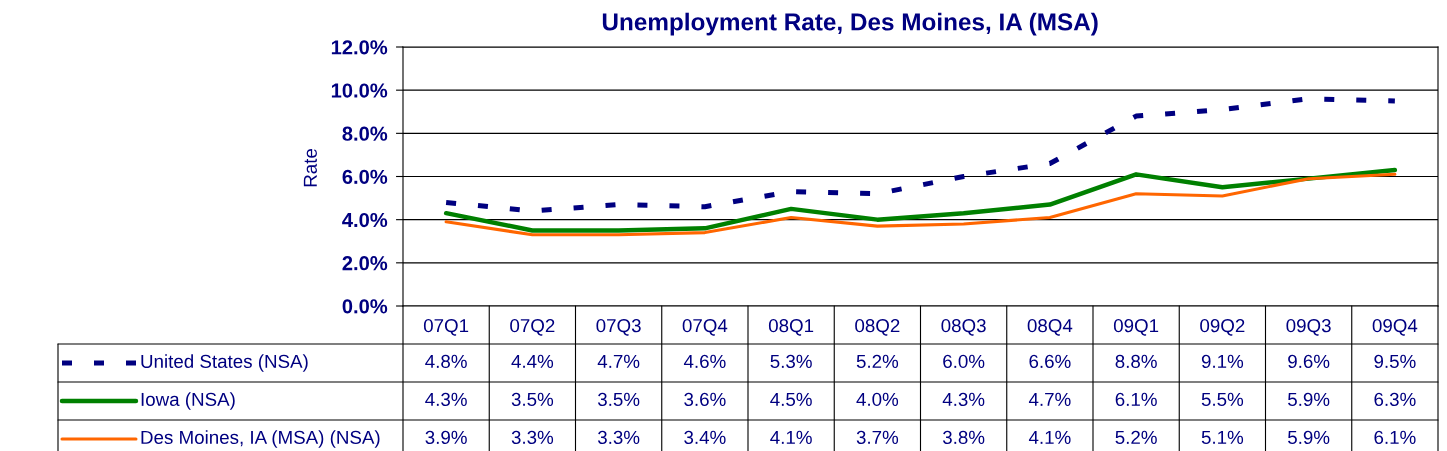  Describe the element at coordinates (446, 327) in the screenshot. I see `x-tick-label: 07Q1` at that location.